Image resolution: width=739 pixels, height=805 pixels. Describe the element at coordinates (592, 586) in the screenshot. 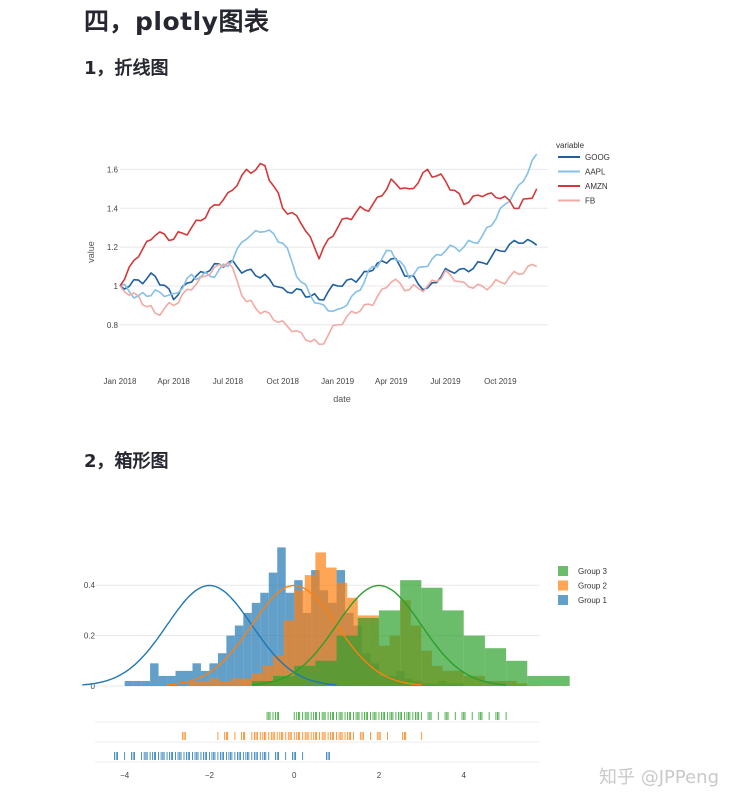

I see `legend-item: Group 2` at that location.